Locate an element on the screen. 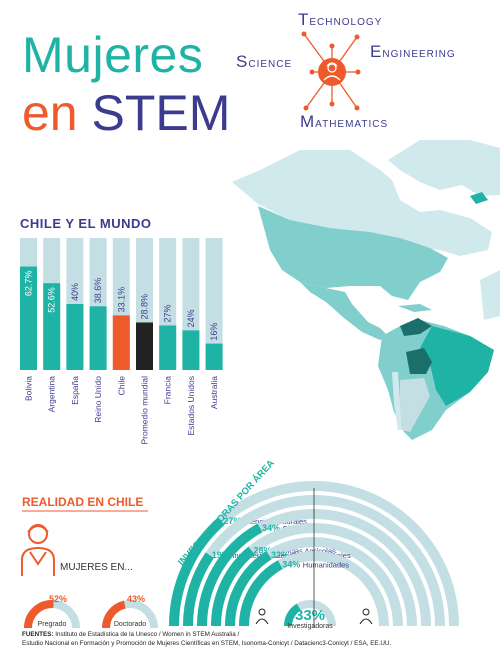 The height and width of the screenshot is (657, 500). gauge-label-2: Investigadoras is located at coordinates (310, 626).